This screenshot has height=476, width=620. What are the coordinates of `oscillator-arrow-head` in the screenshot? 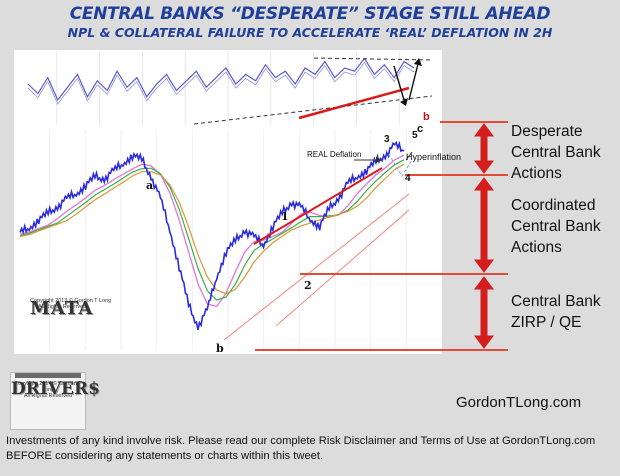 It's located at (404, 102).